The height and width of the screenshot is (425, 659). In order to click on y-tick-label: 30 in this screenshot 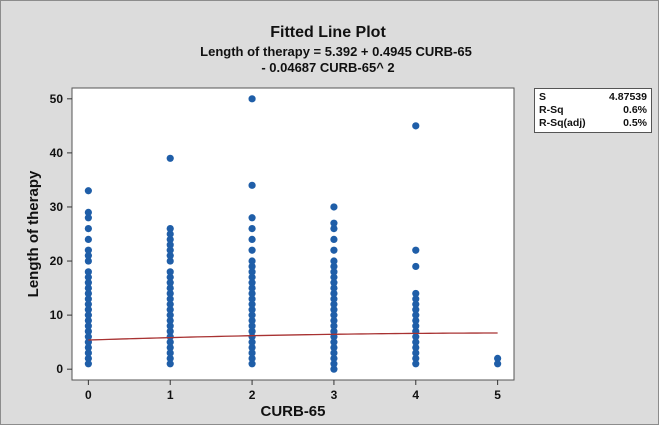, I will do `click(57, 207)`.